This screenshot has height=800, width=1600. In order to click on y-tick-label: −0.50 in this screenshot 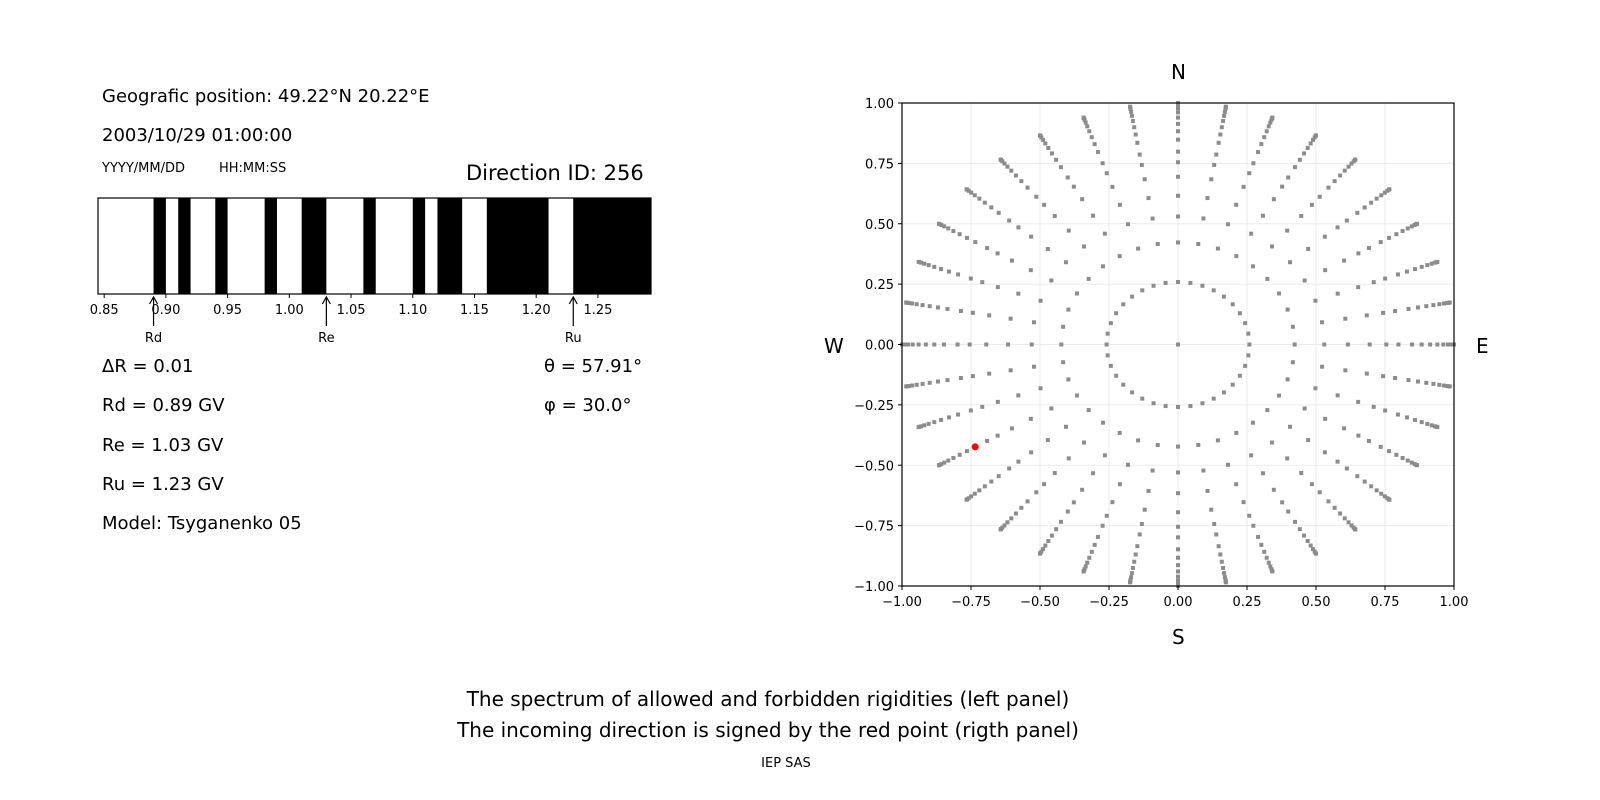, I will do `click(874, 466)`.